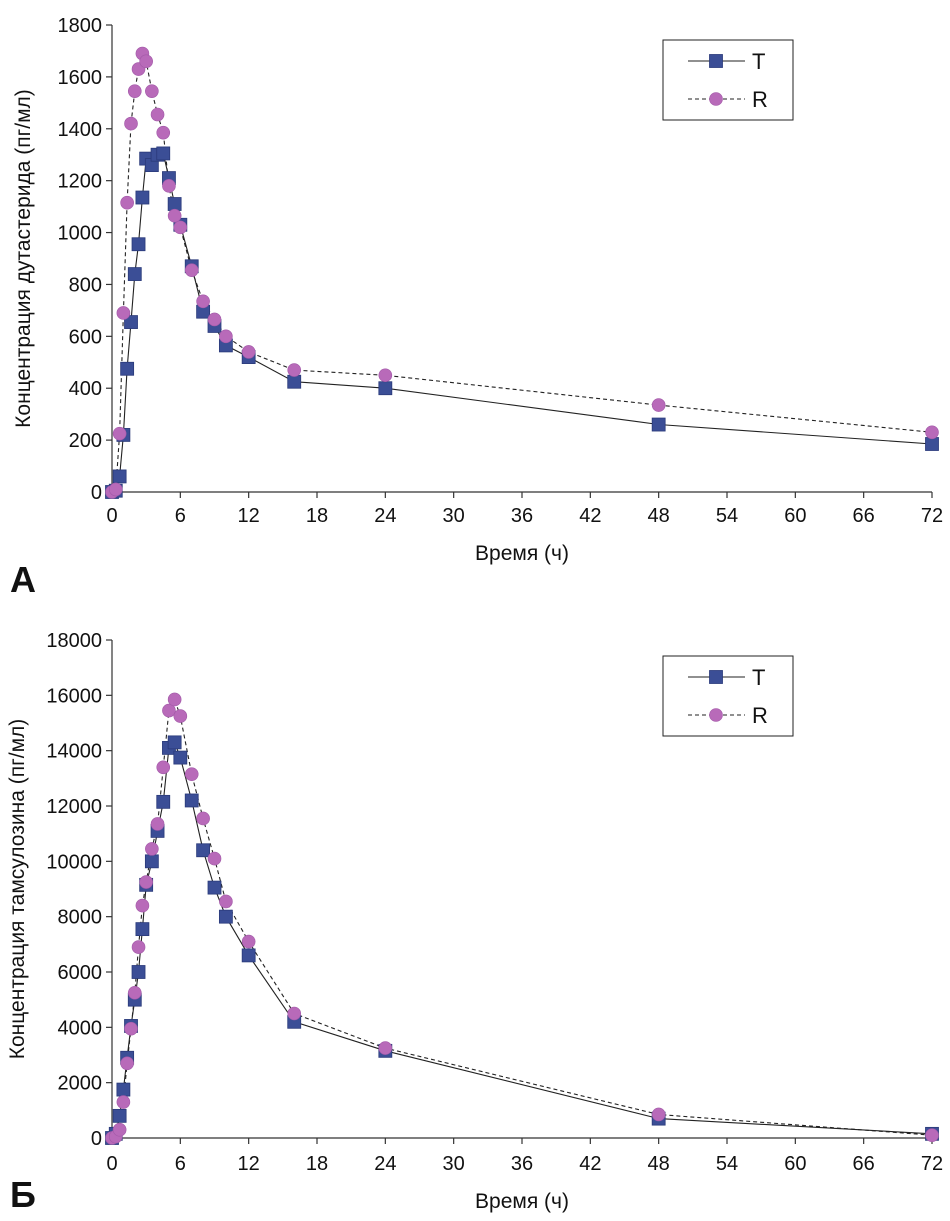 The width and height of the screenshot is (950, 1221). What do you see at coordinates (80, 918) in the screenshot?
I see `y-tick-label: 8000` at bounding box center [80, 918].